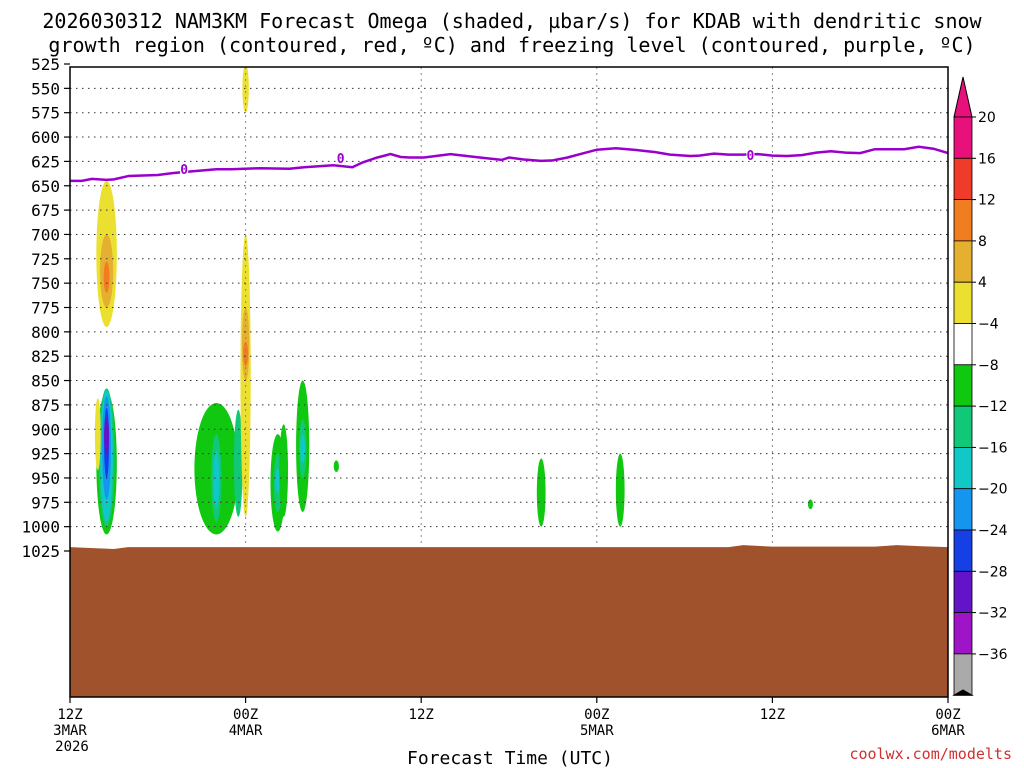  What do you see at coordinates (72, 747) in the screenshot?
I see `x-tick-label: 2026` at bounding box center [72, 747].